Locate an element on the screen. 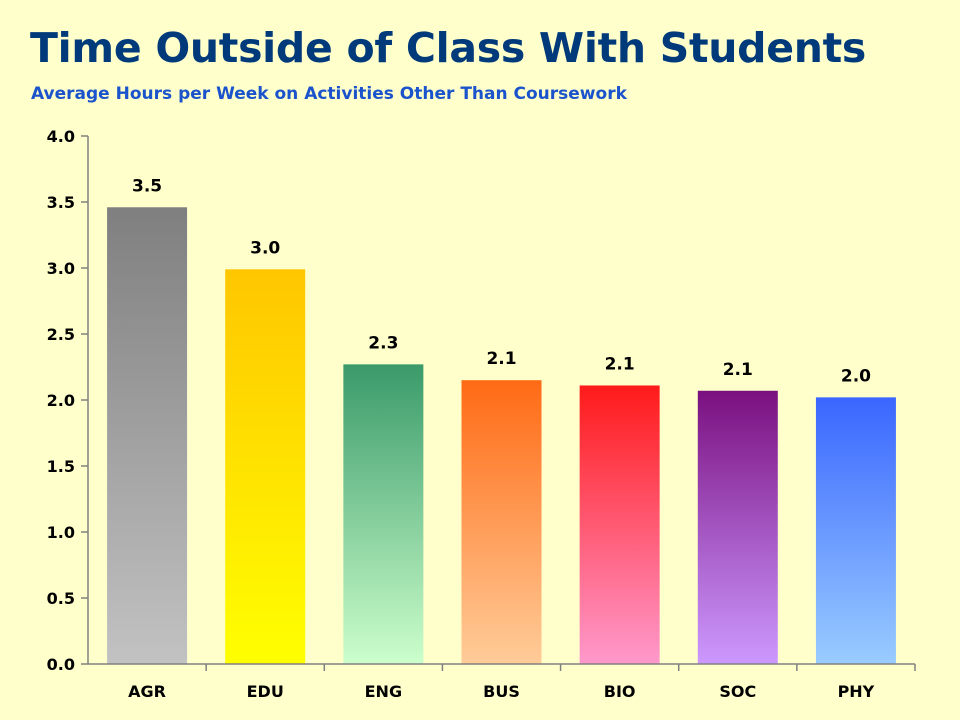 This screenshot has height=720, width=960. y-tick-label: 3.5 is located at coordinates (61, 202).